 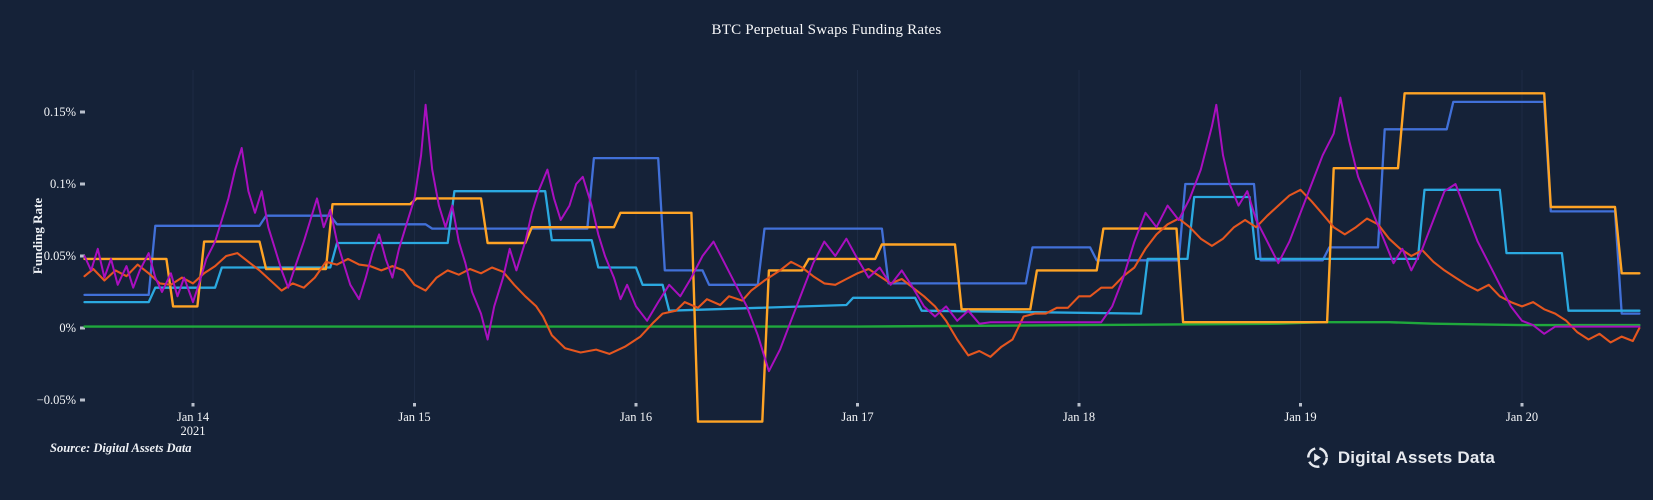 I want to click on y-tick-label: 0.1%, so click(x=63, y=184).